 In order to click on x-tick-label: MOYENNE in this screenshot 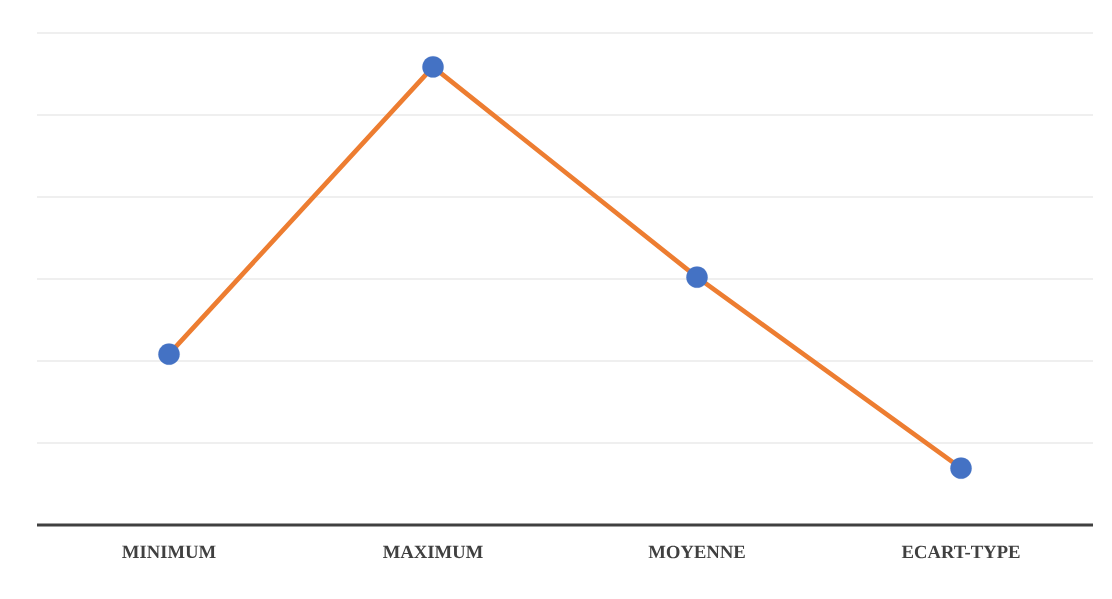, I will do `click(696, 552)`.